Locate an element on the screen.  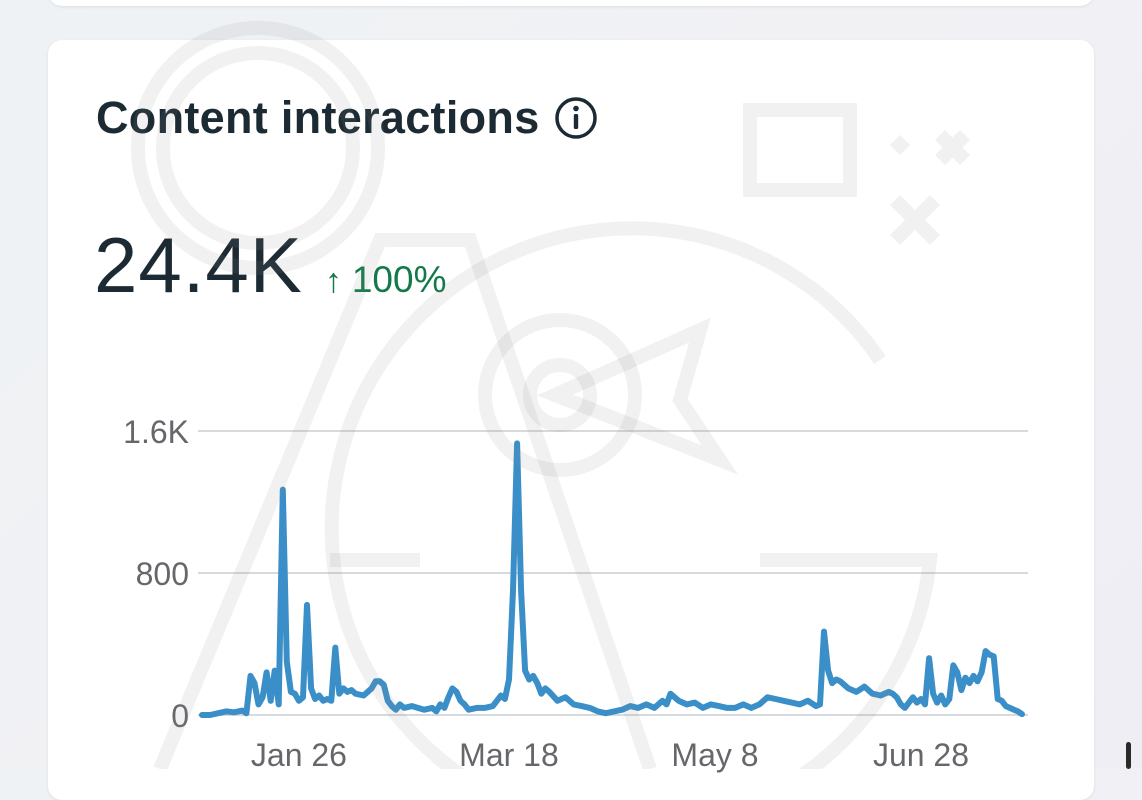
change-indicator: ↑ 100% is located at coordinates (386, 280).